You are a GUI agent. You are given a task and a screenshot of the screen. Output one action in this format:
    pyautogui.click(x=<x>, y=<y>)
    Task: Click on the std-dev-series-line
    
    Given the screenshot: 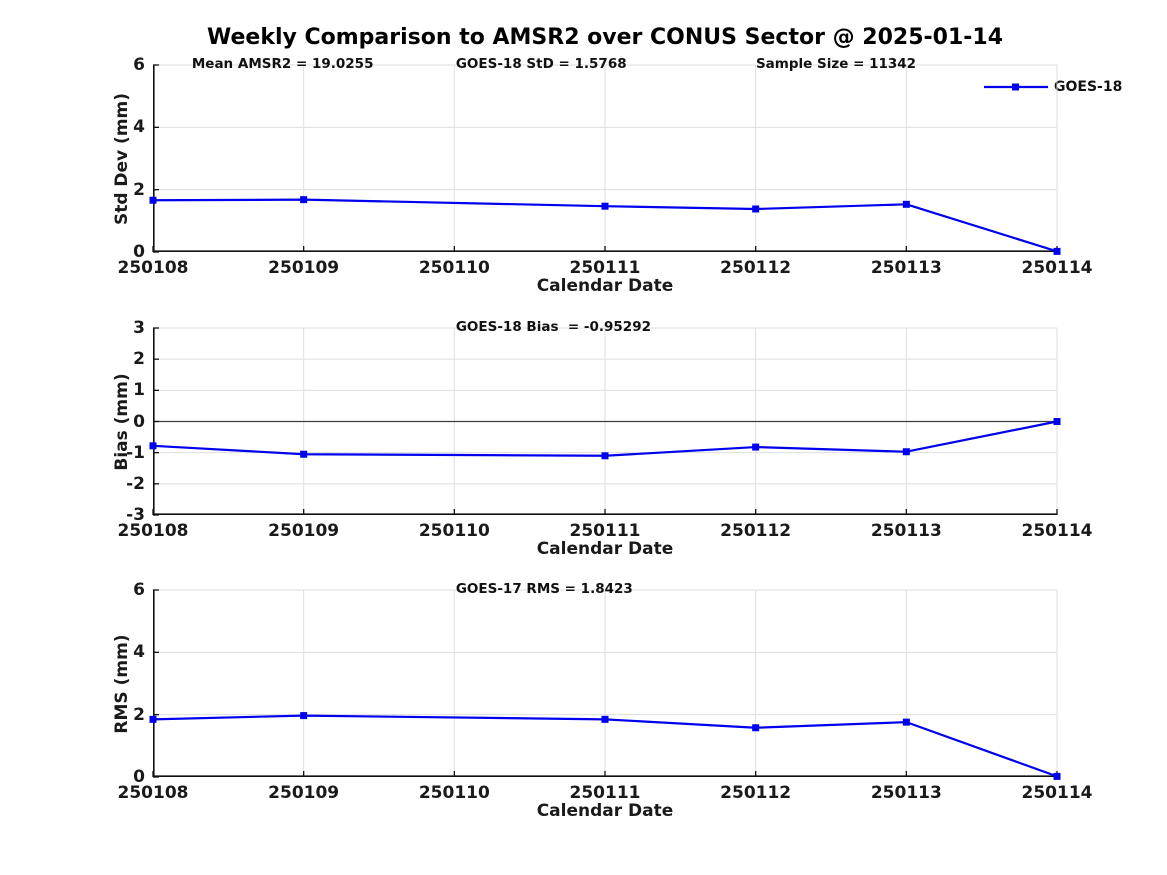 What is the action you would take?
    pyautogui.click(x=605, y=225)
    